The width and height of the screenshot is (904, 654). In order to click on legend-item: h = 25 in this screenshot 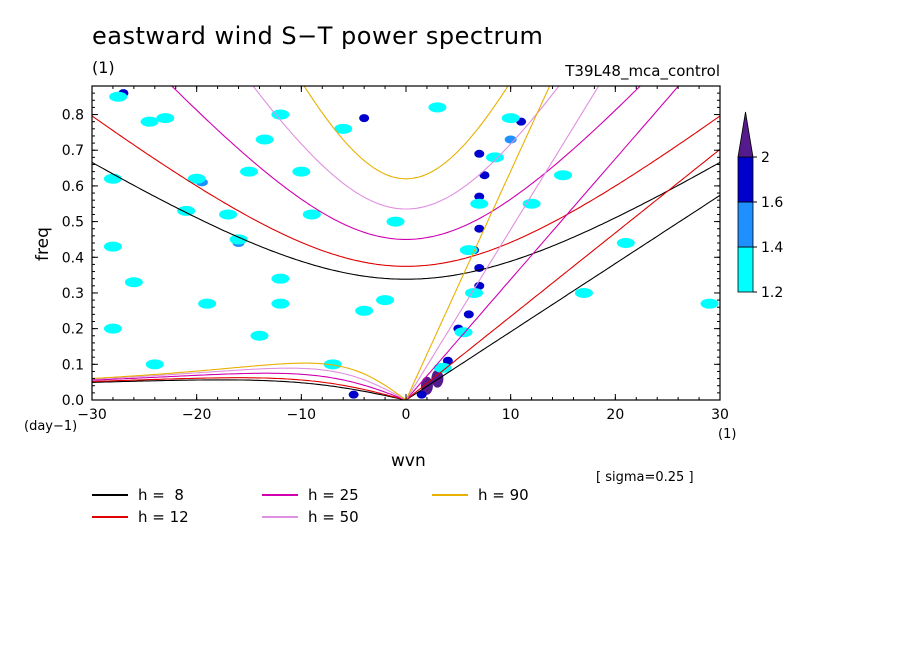, I will do `click(310, 495)`.